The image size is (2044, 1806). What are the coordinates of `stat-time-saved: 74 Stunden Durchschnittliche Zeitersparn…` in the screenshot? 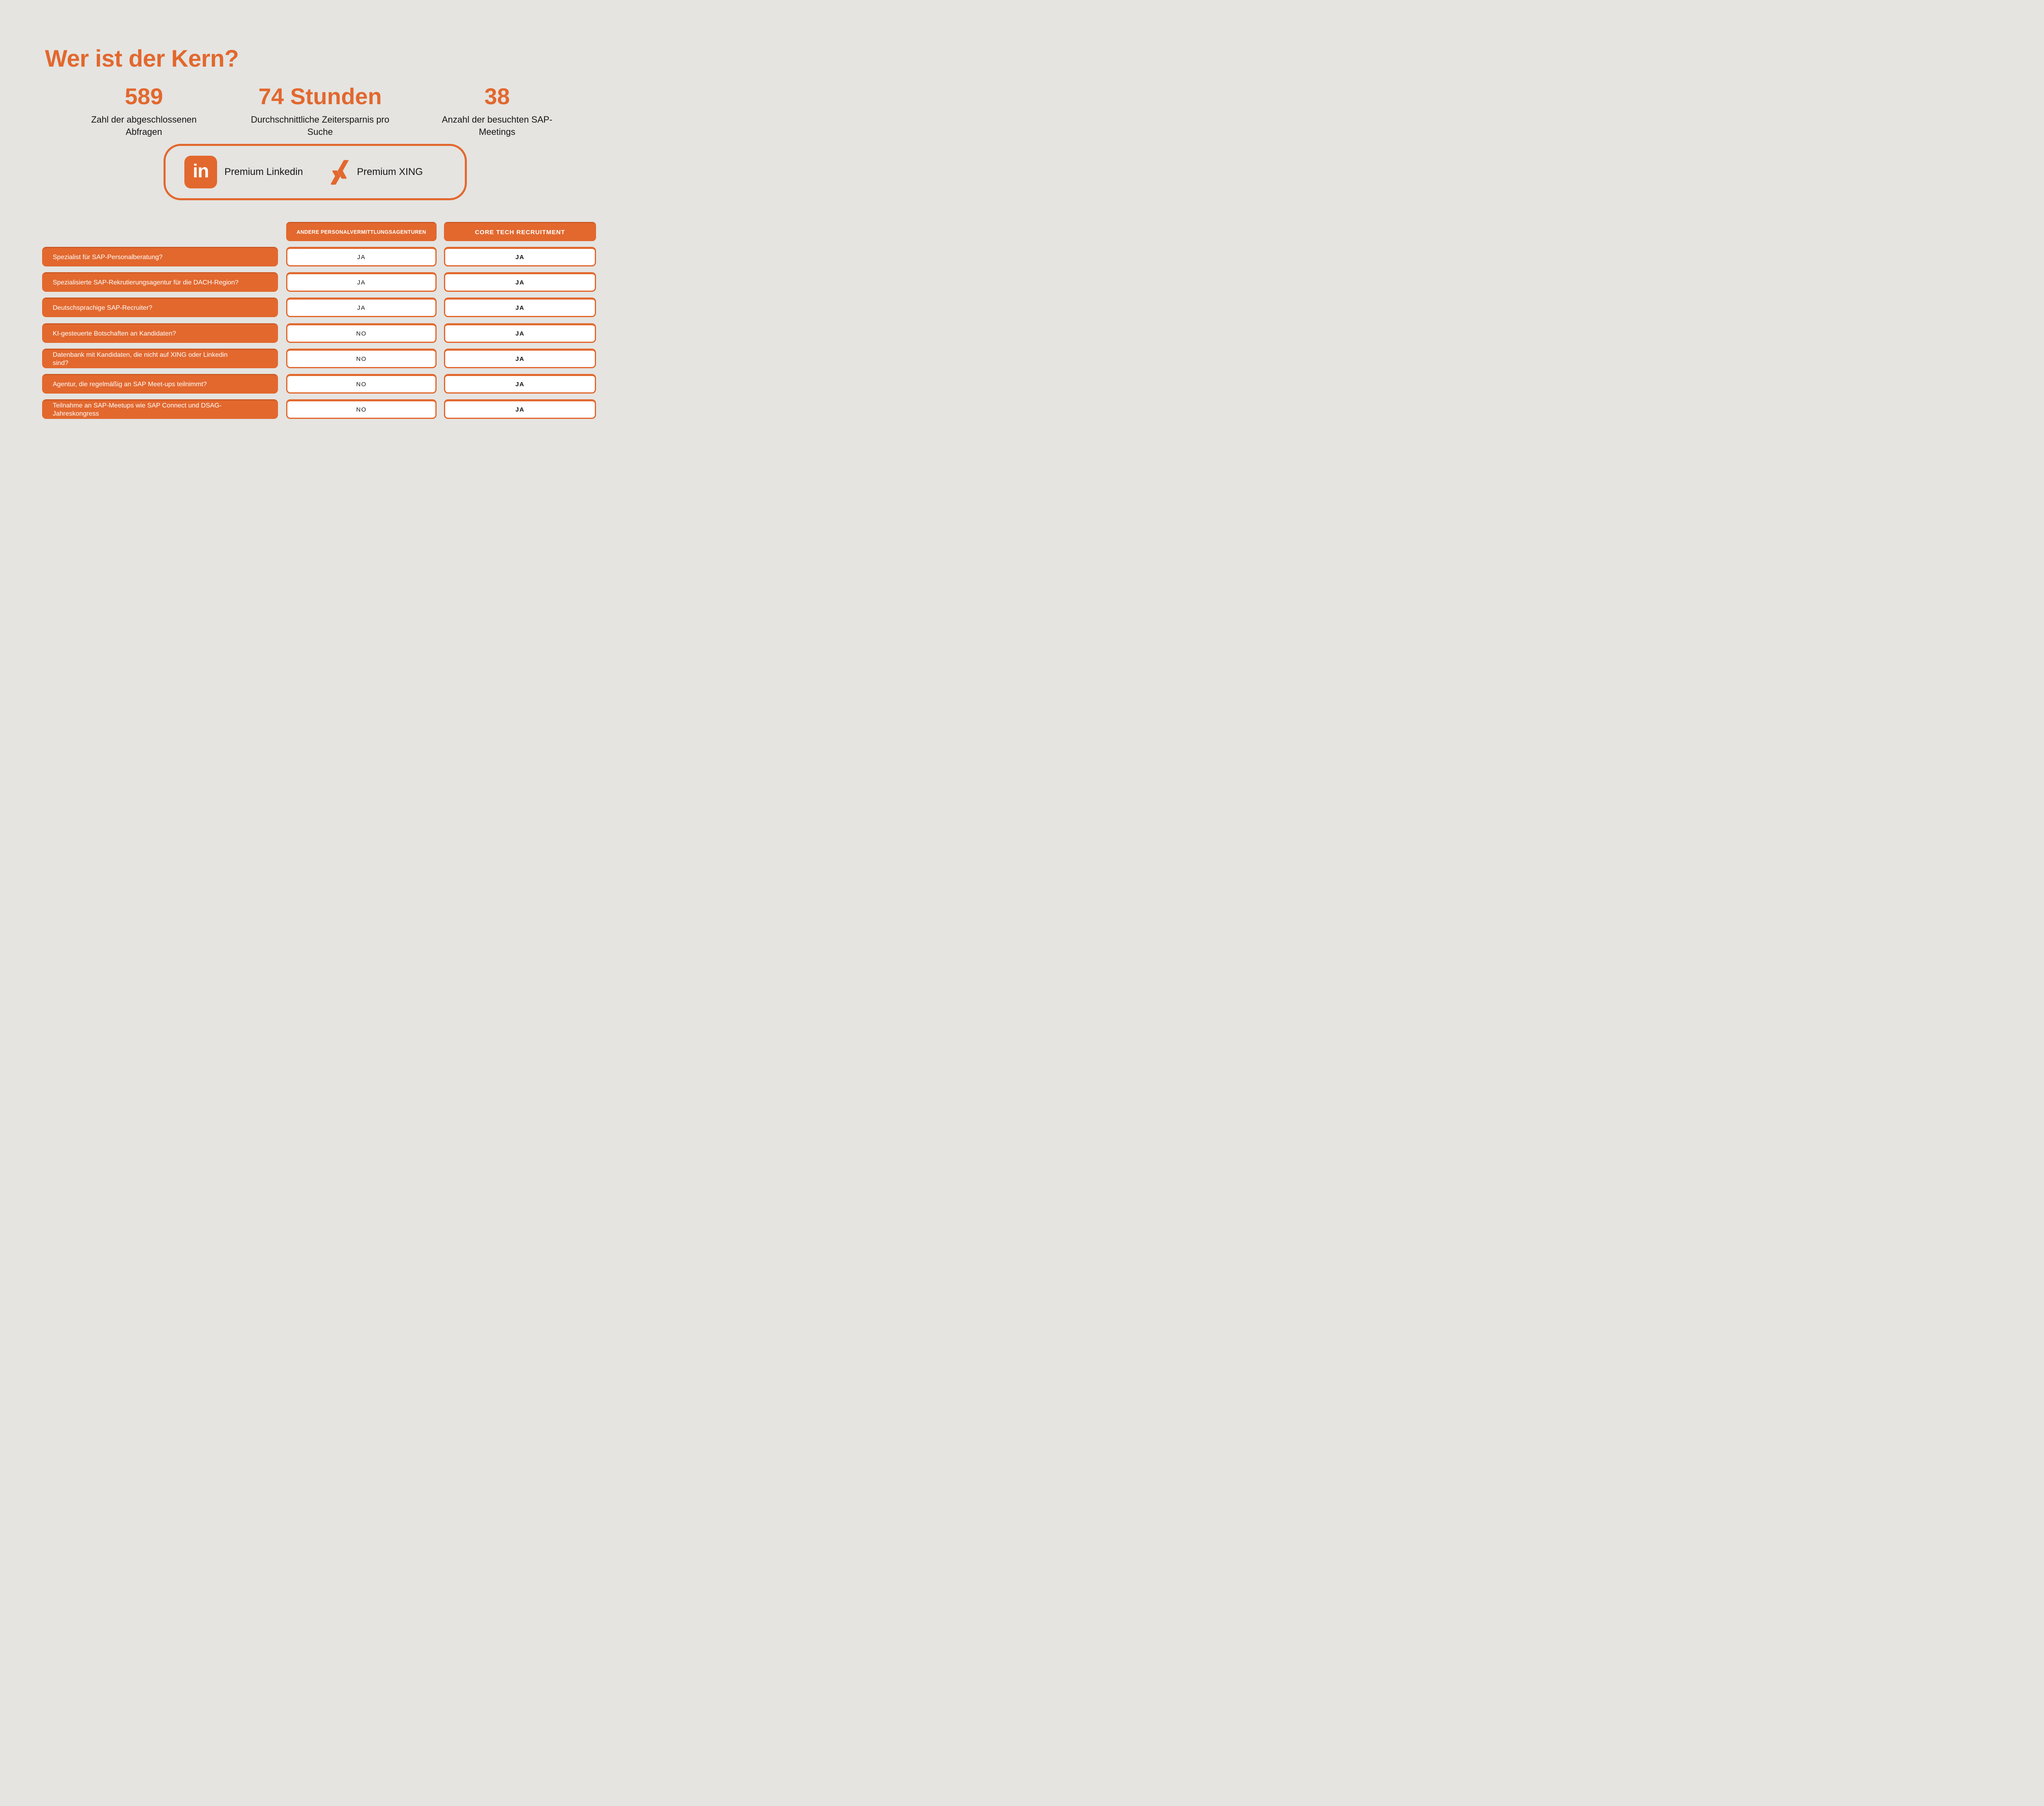 It's located at (320, 111).